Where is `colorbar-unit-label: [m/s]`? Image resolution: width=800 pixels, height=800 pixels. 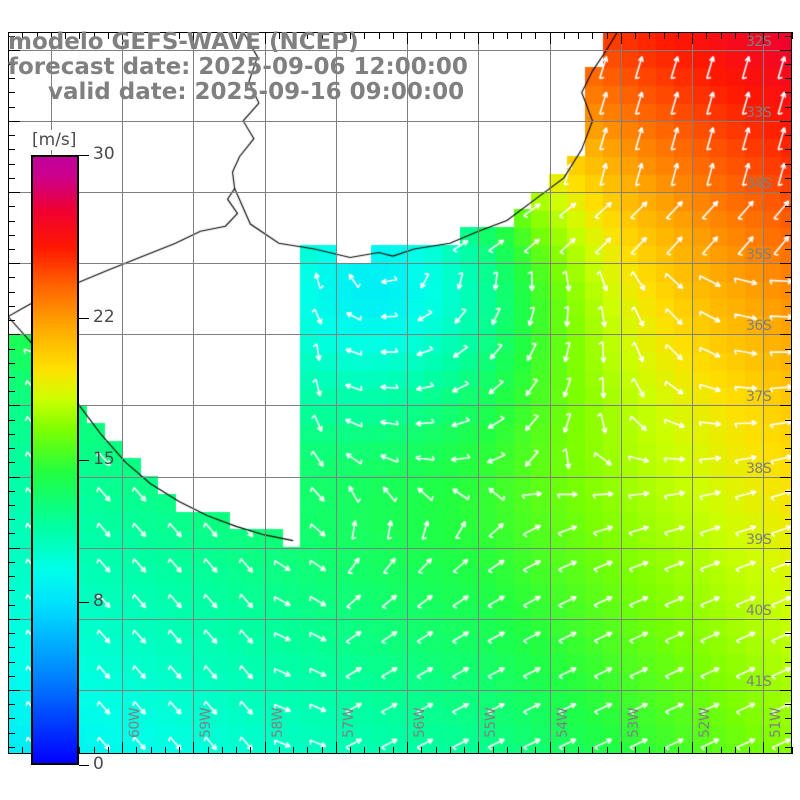
colorbar-unit-label: [m/s] is located at coordinates (54, 140).